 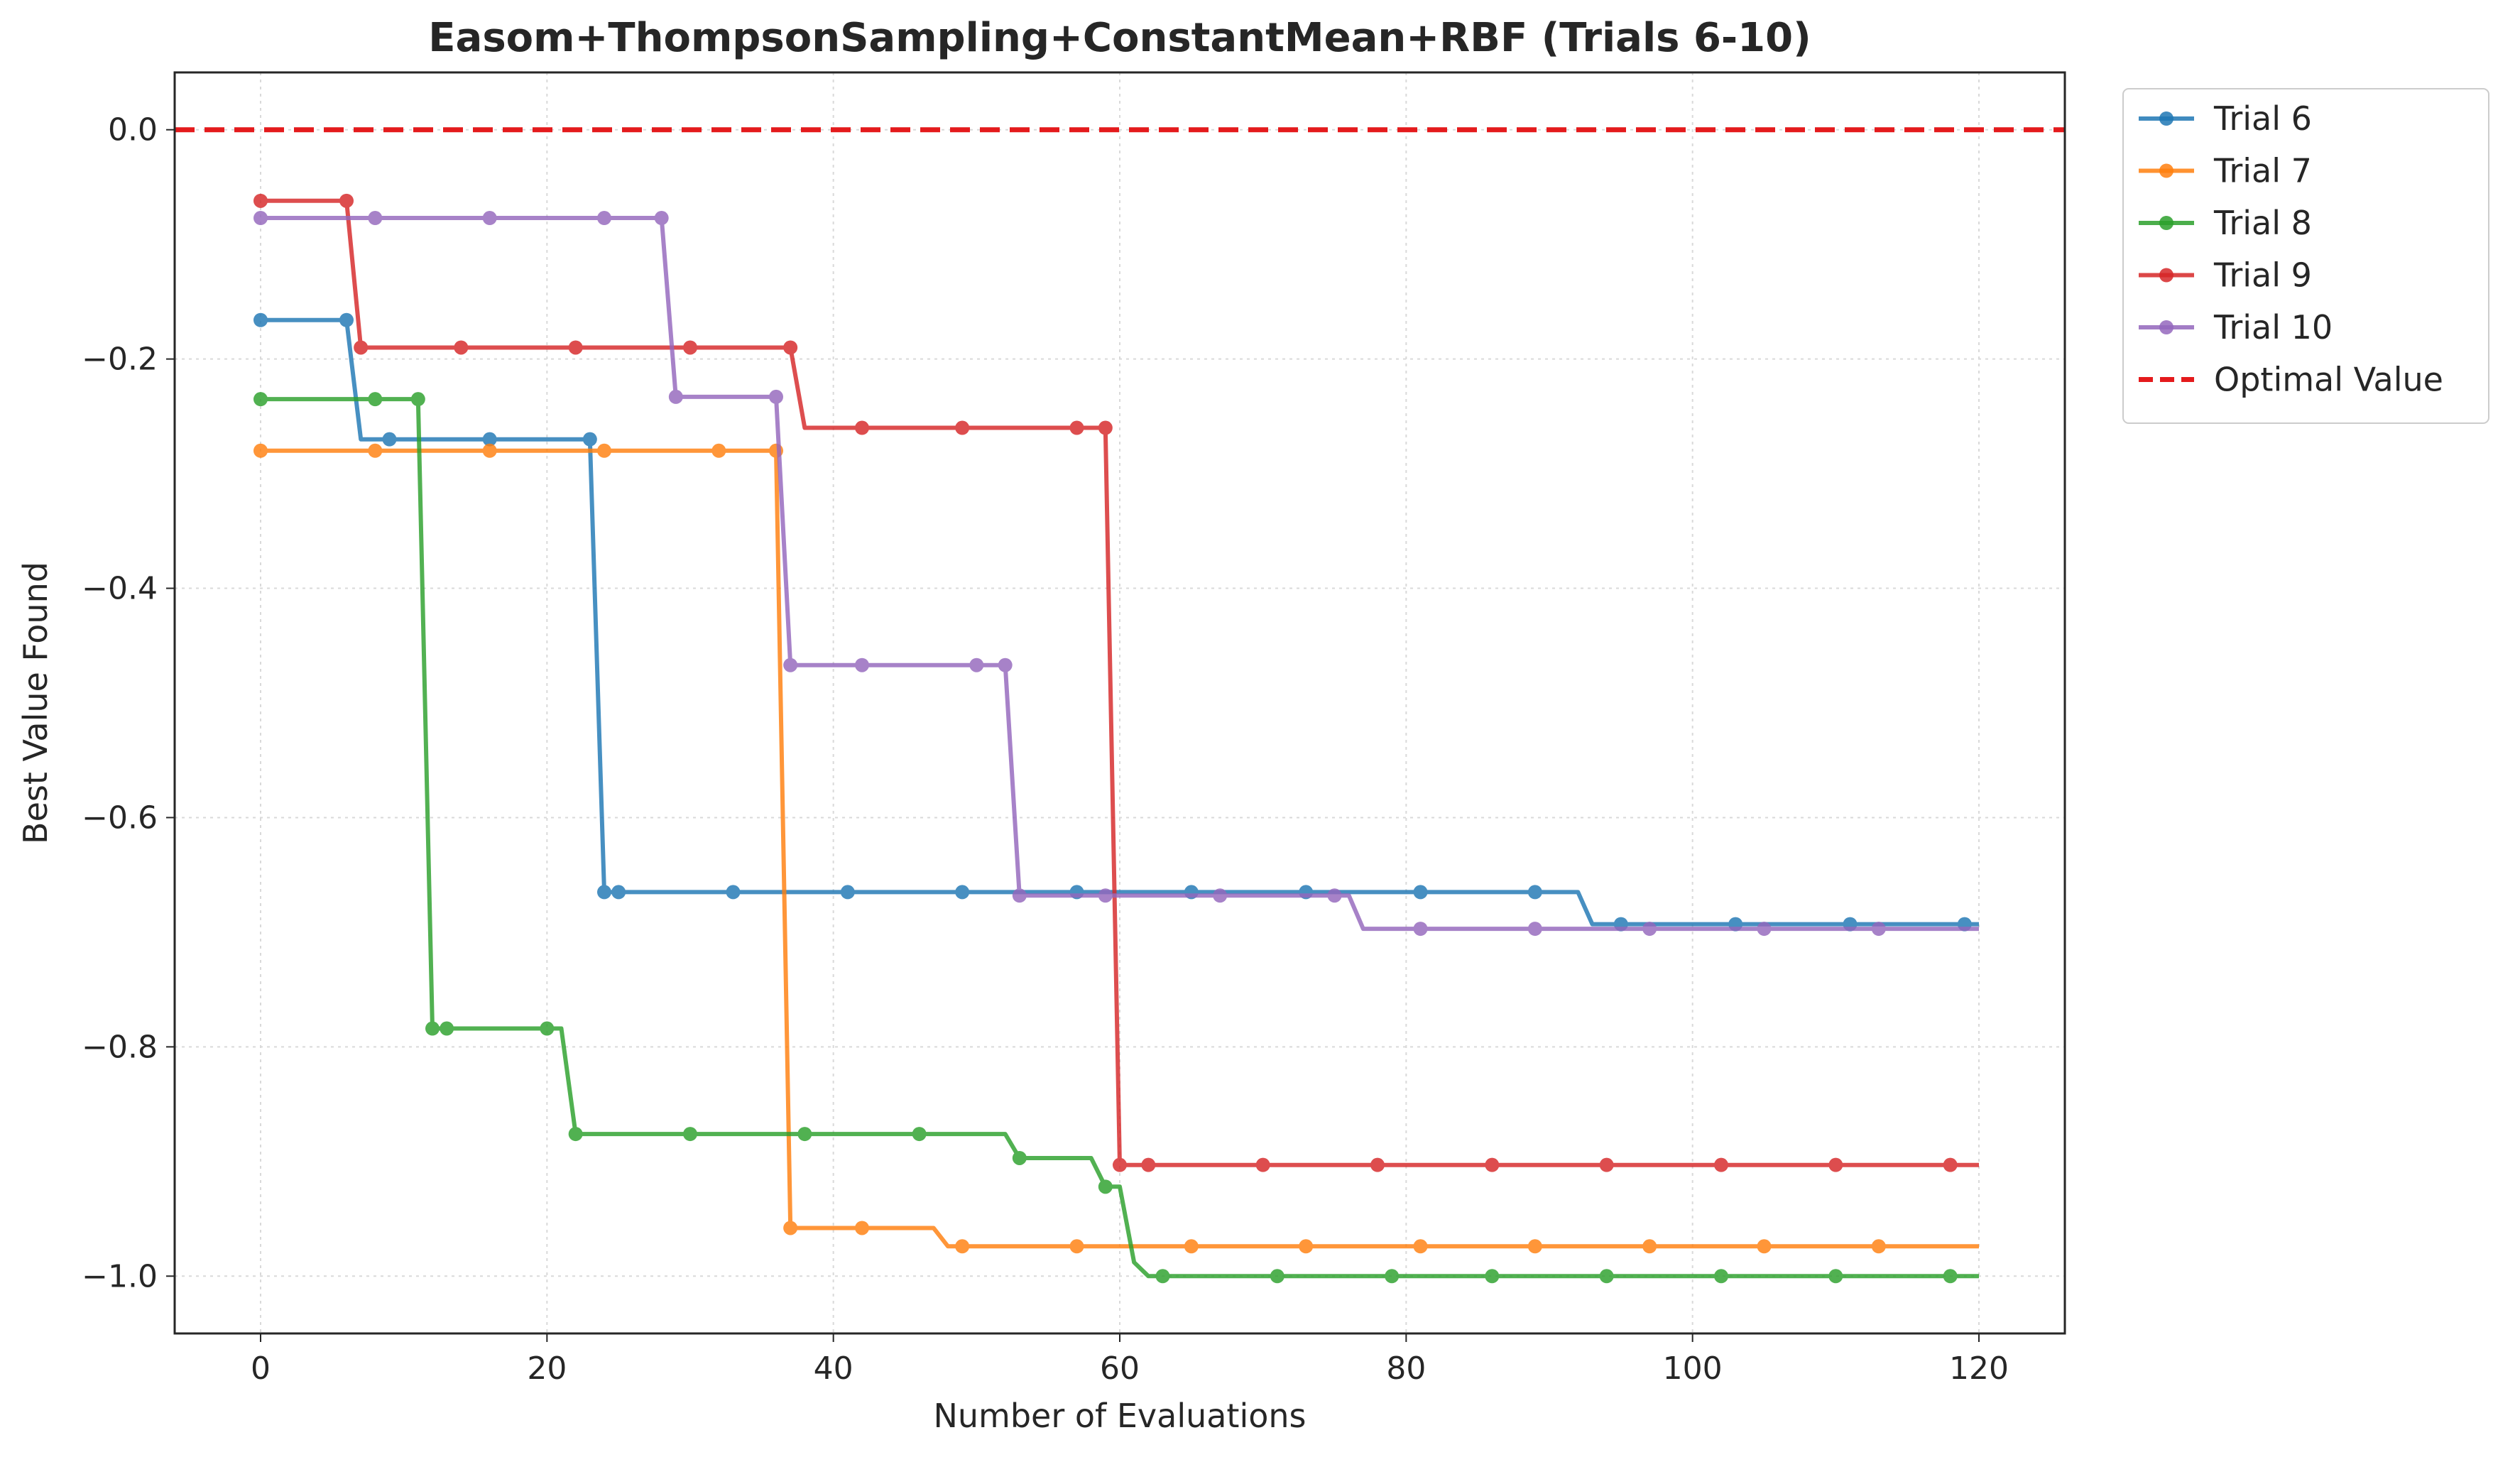 I want to click on y-tick-label: −0.4, so click(x=120, y=589).